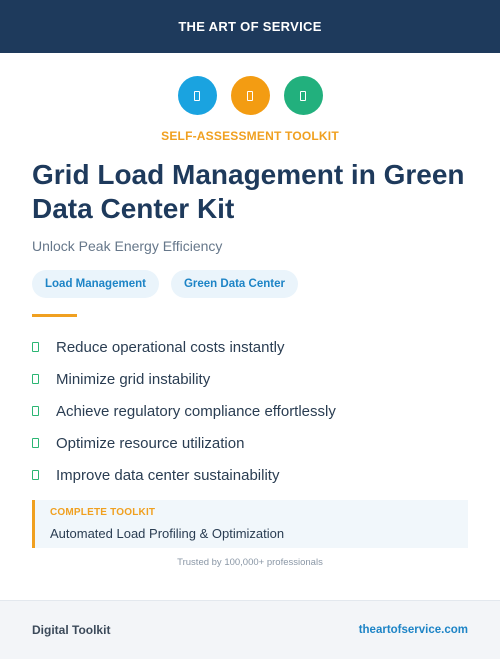 Image resolution: width=500 pixels, height=659 pixels. Describe the element at coordinates (95, 284) in the screenshot. I see `tag-load-management: Load Management` at that location.